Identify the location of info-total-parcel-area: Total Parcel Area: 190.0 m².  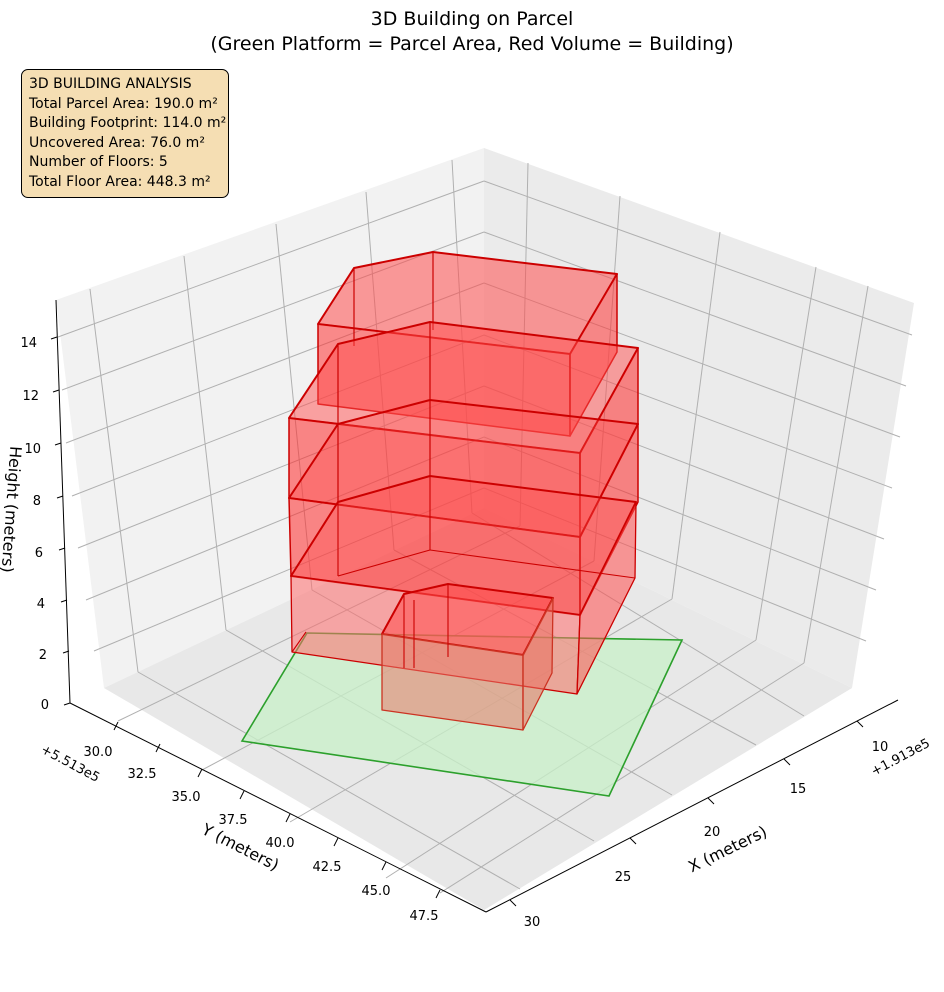
(123, 103).